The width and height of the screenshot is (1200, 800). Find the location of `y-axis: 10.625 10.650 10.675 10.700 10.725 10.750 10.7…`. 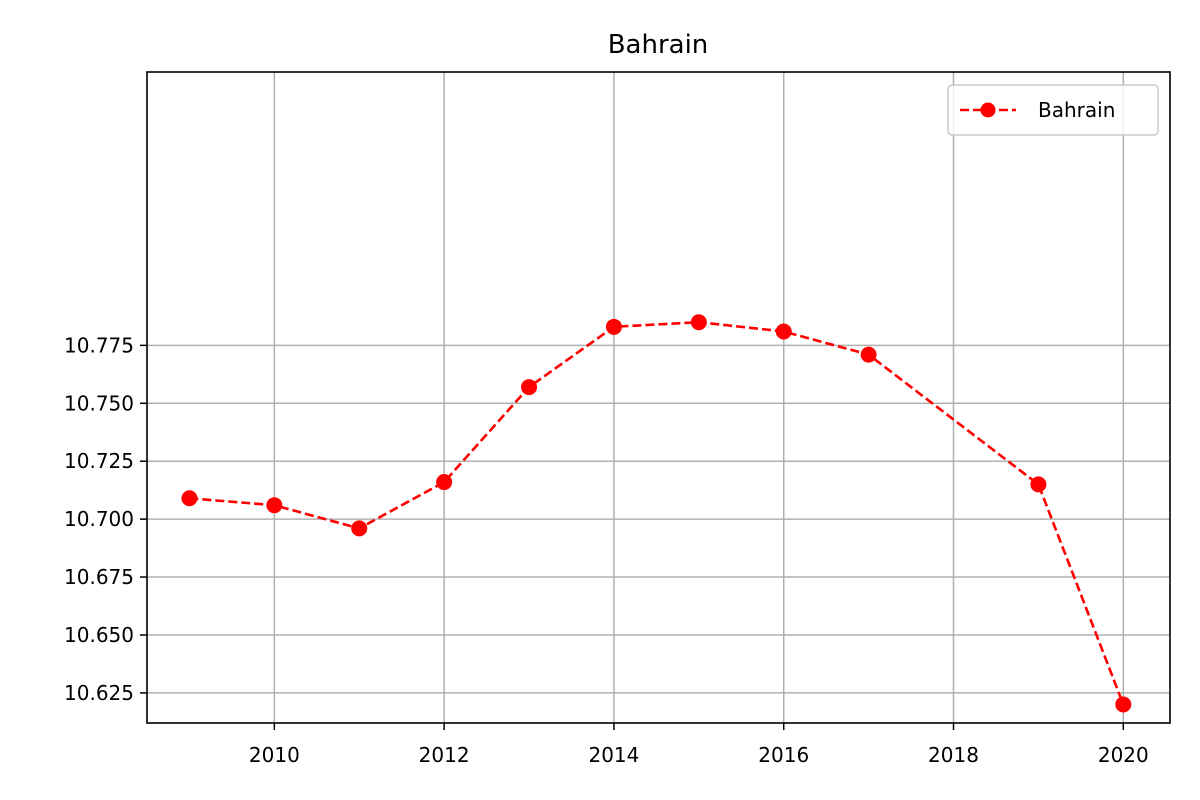

y-axis: 10.625 10.650 10.675 10.700 10.725 10.750 10.7… is located at coordinates (105, 519).